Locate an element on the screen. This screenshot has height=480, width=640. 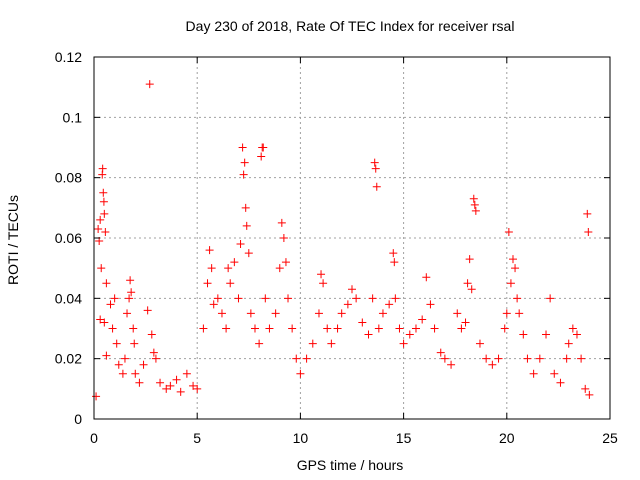
y-tick-label: 0.06 is located at coordinates (68, 238).